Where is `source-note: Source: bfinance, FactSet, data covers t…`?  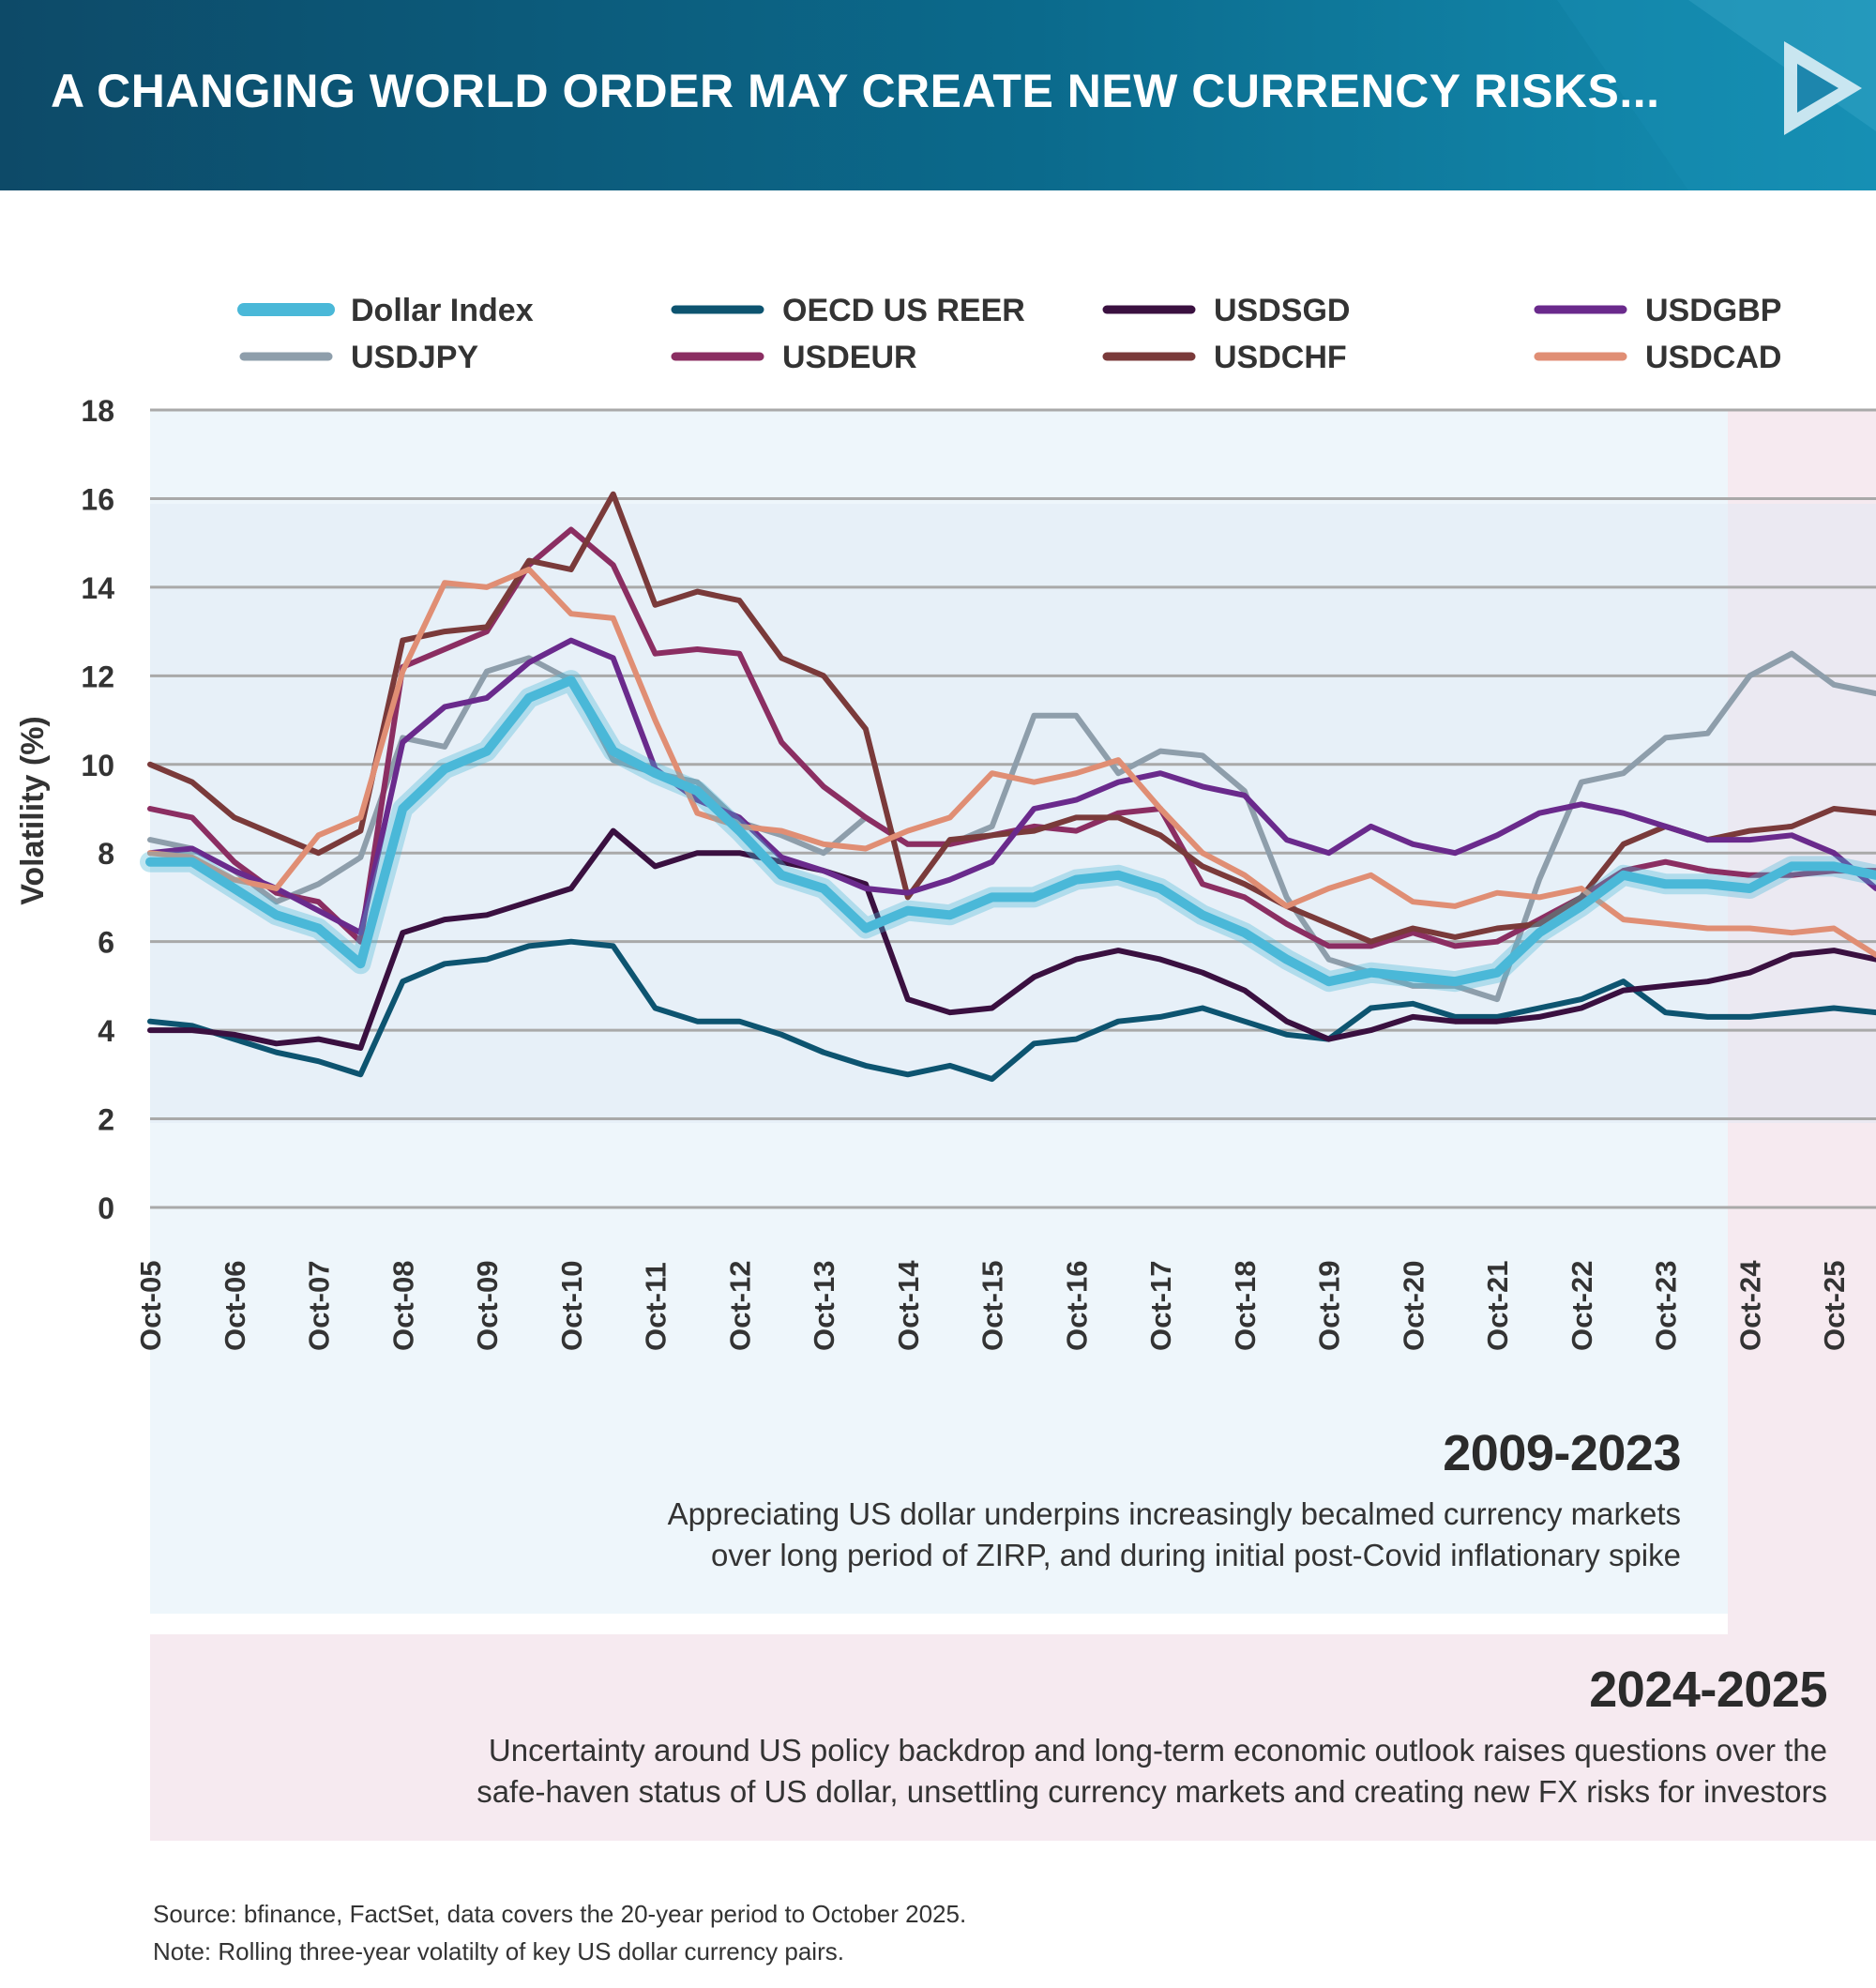 source-note: Source: bfinance, FactSet, data covers t… is located at coordinates (560, 1914).